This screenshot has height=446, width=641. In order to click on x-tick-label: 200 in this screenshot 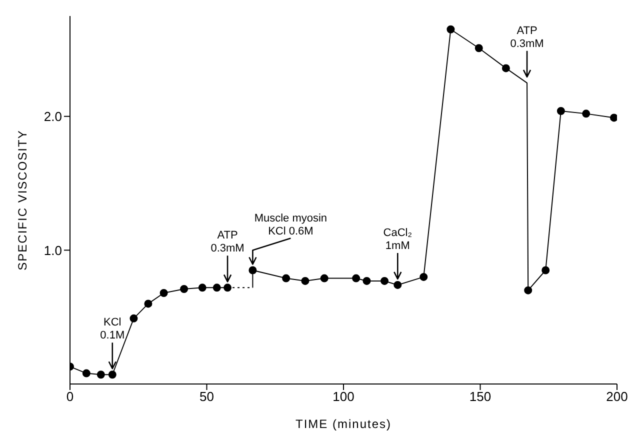, I will do `click(617, 396)`.